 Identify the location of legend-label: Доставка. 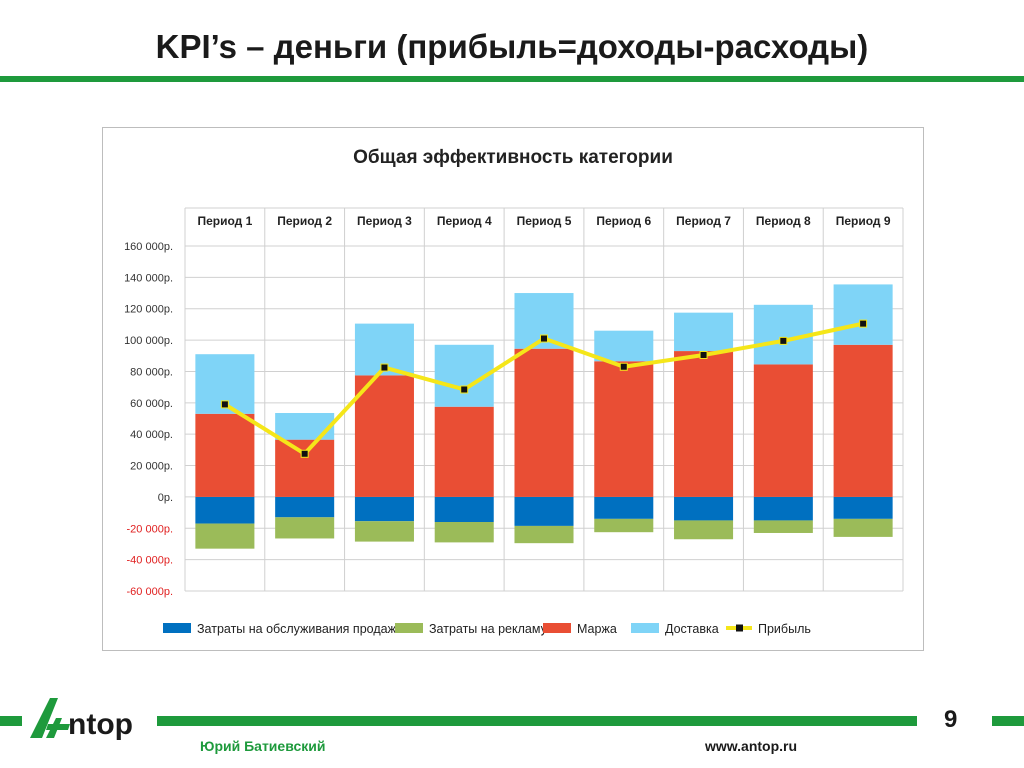
(692, 629).